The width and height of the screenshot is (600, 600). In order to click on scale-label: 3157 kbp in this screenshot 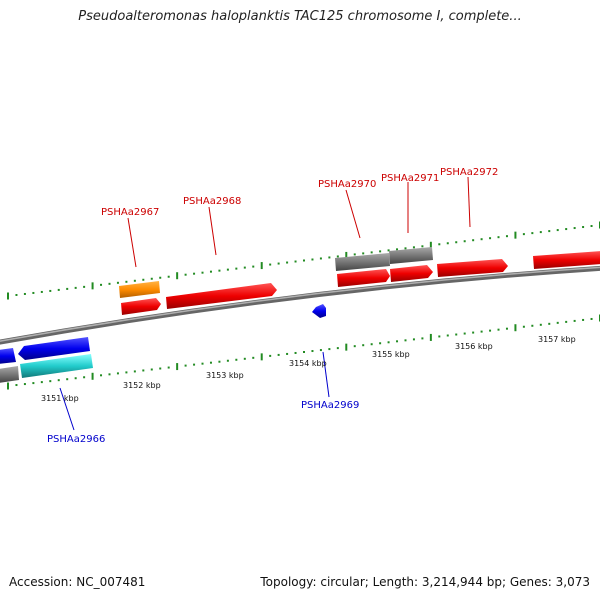, I will do `click(557, 339)`.